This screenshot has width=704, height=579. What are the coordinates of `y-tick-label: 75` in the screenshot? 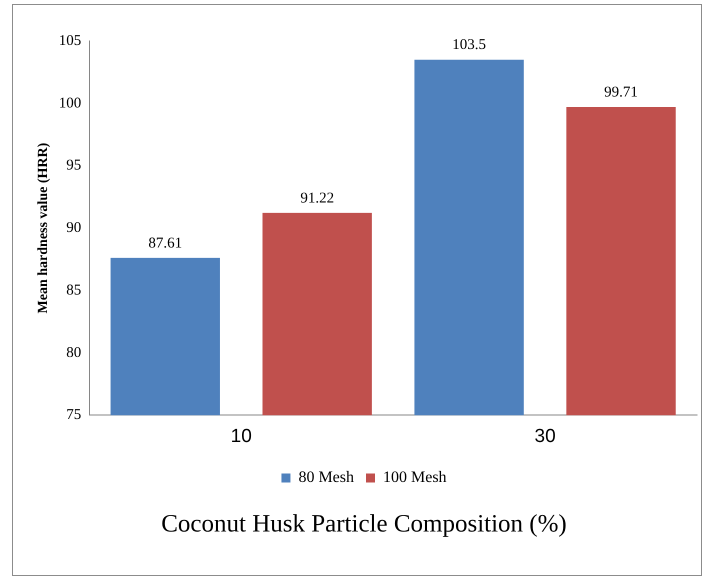 It's located at (74, 415).